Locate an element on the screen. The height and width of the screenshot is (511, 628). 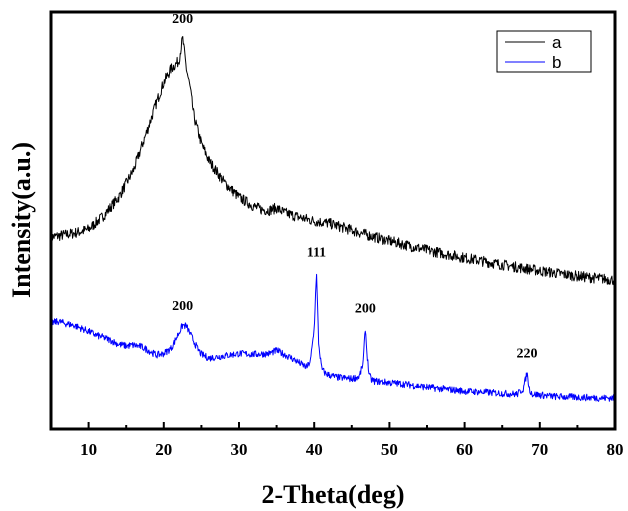
x-tick-label: 40 is located at coordinates (314, 449).